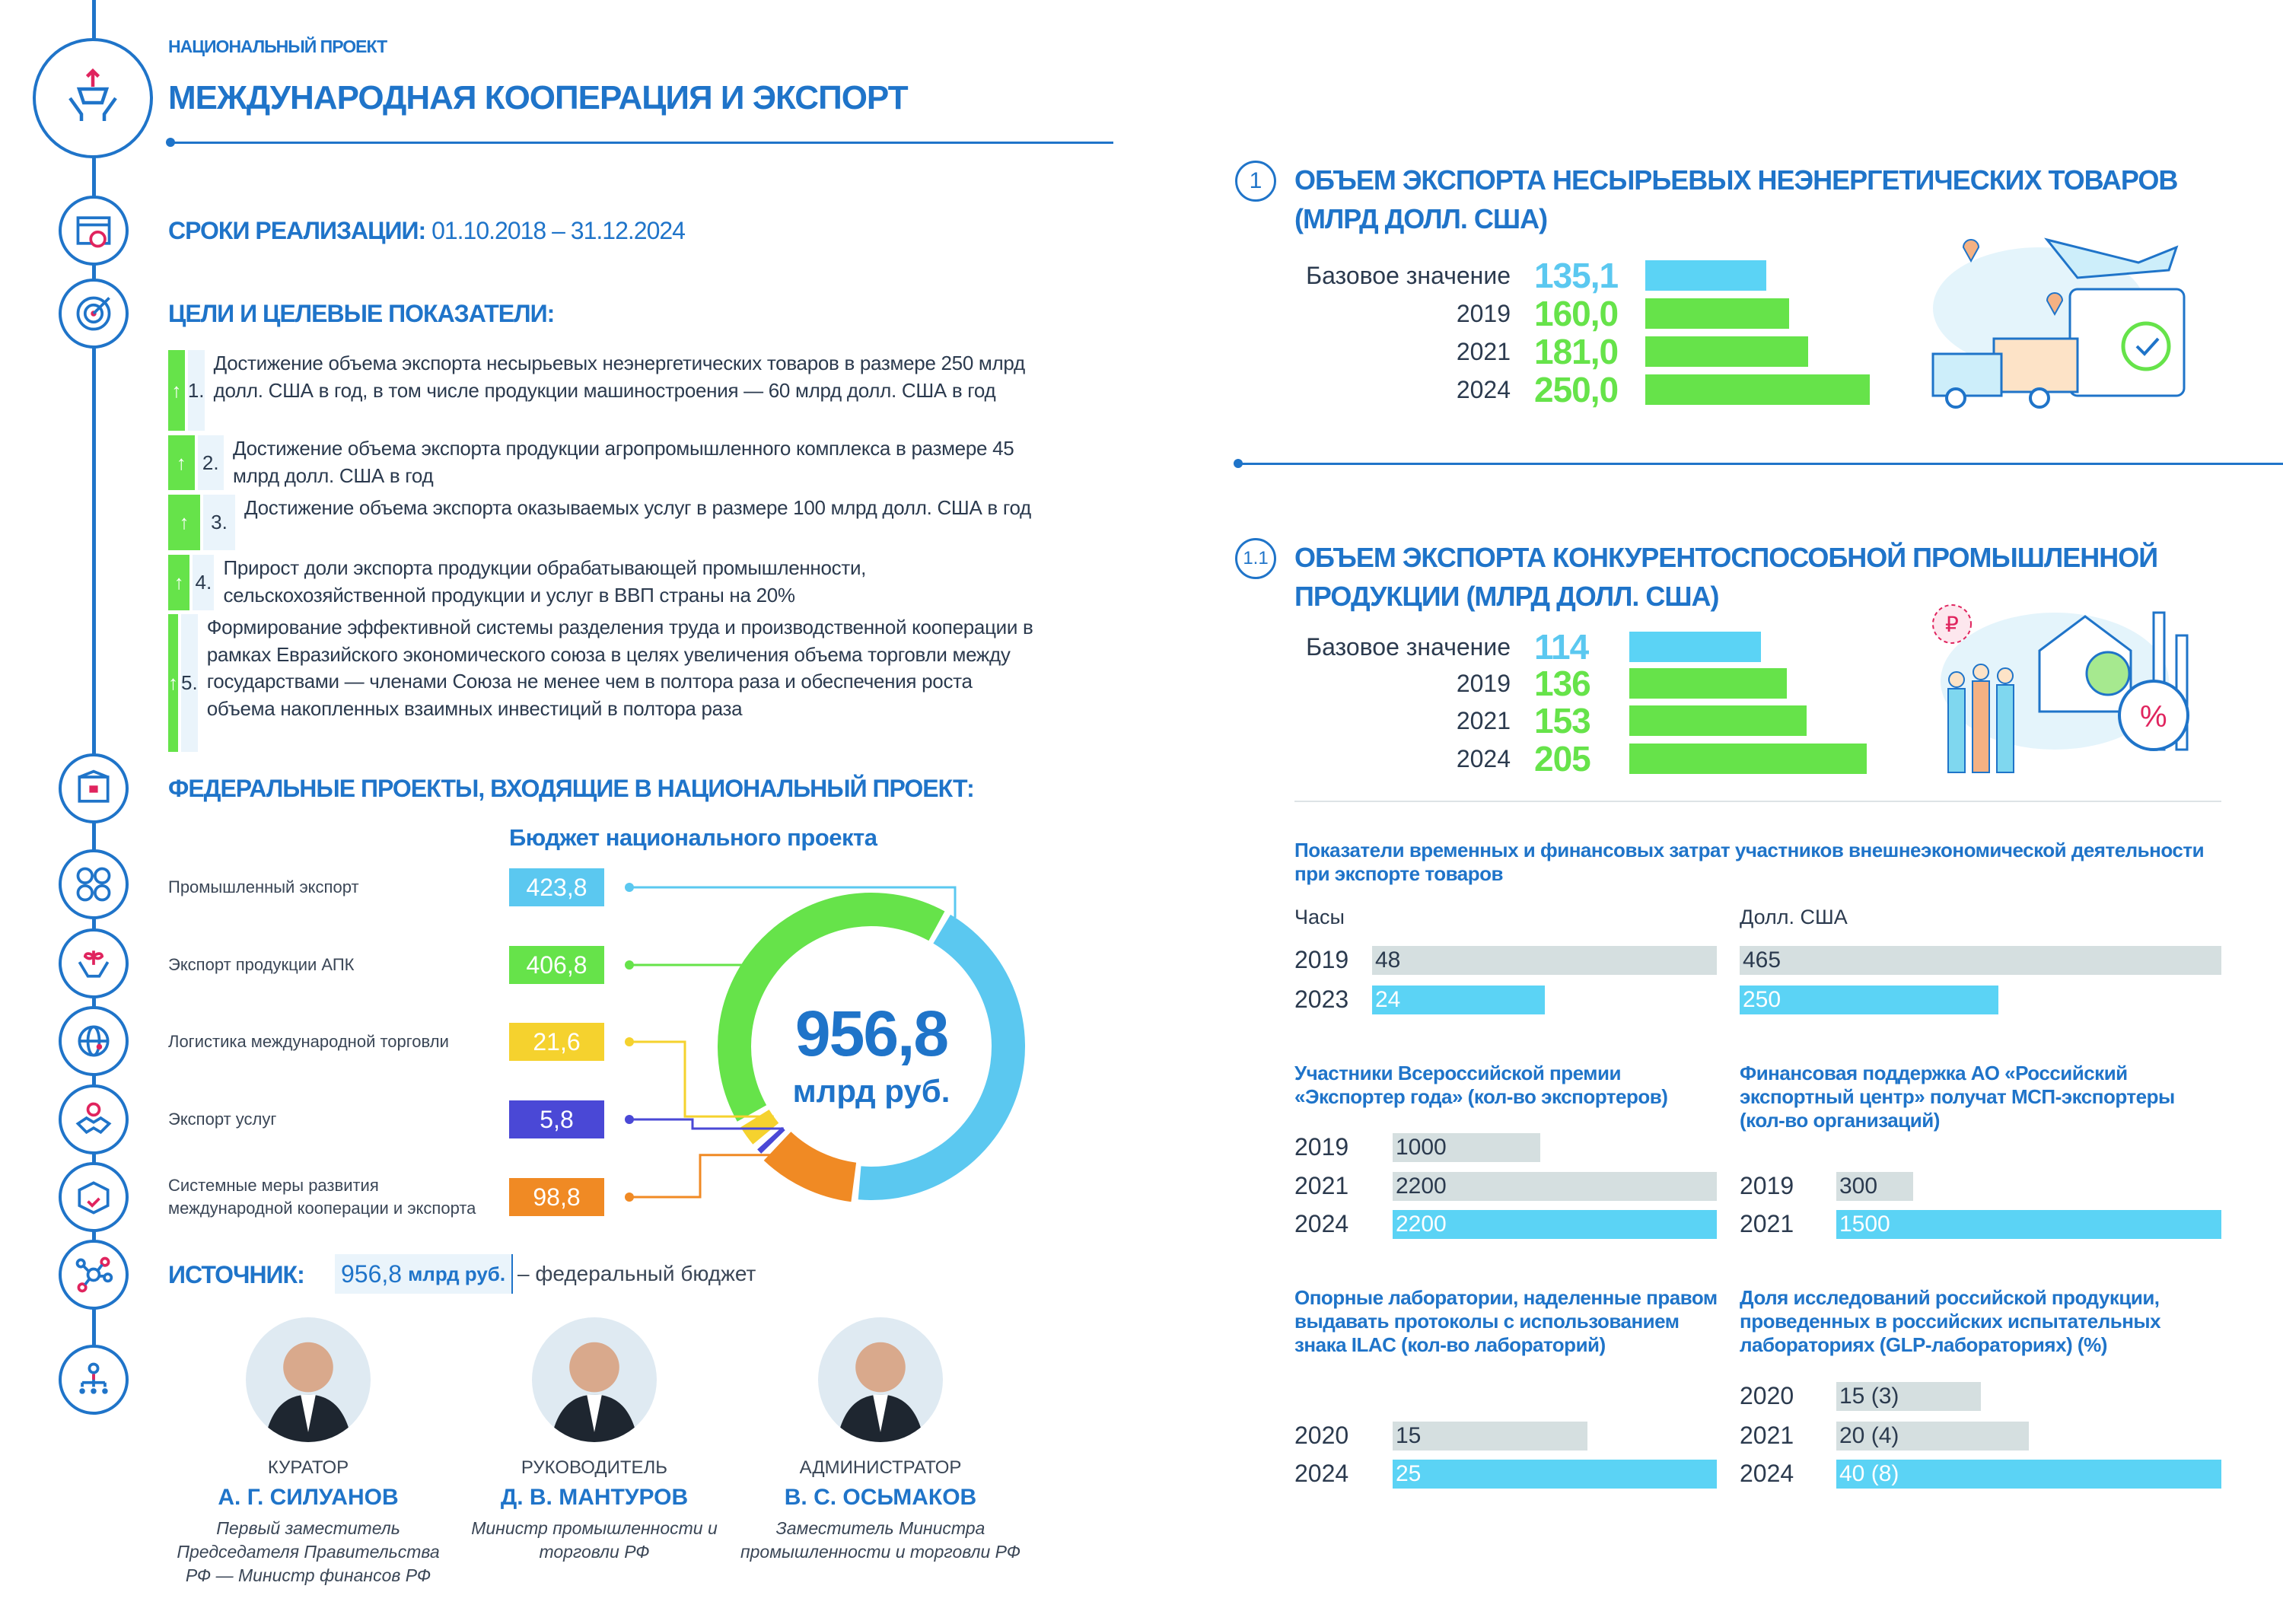  I want to click on bar-value: 20 (4), so click(1932, 1436).